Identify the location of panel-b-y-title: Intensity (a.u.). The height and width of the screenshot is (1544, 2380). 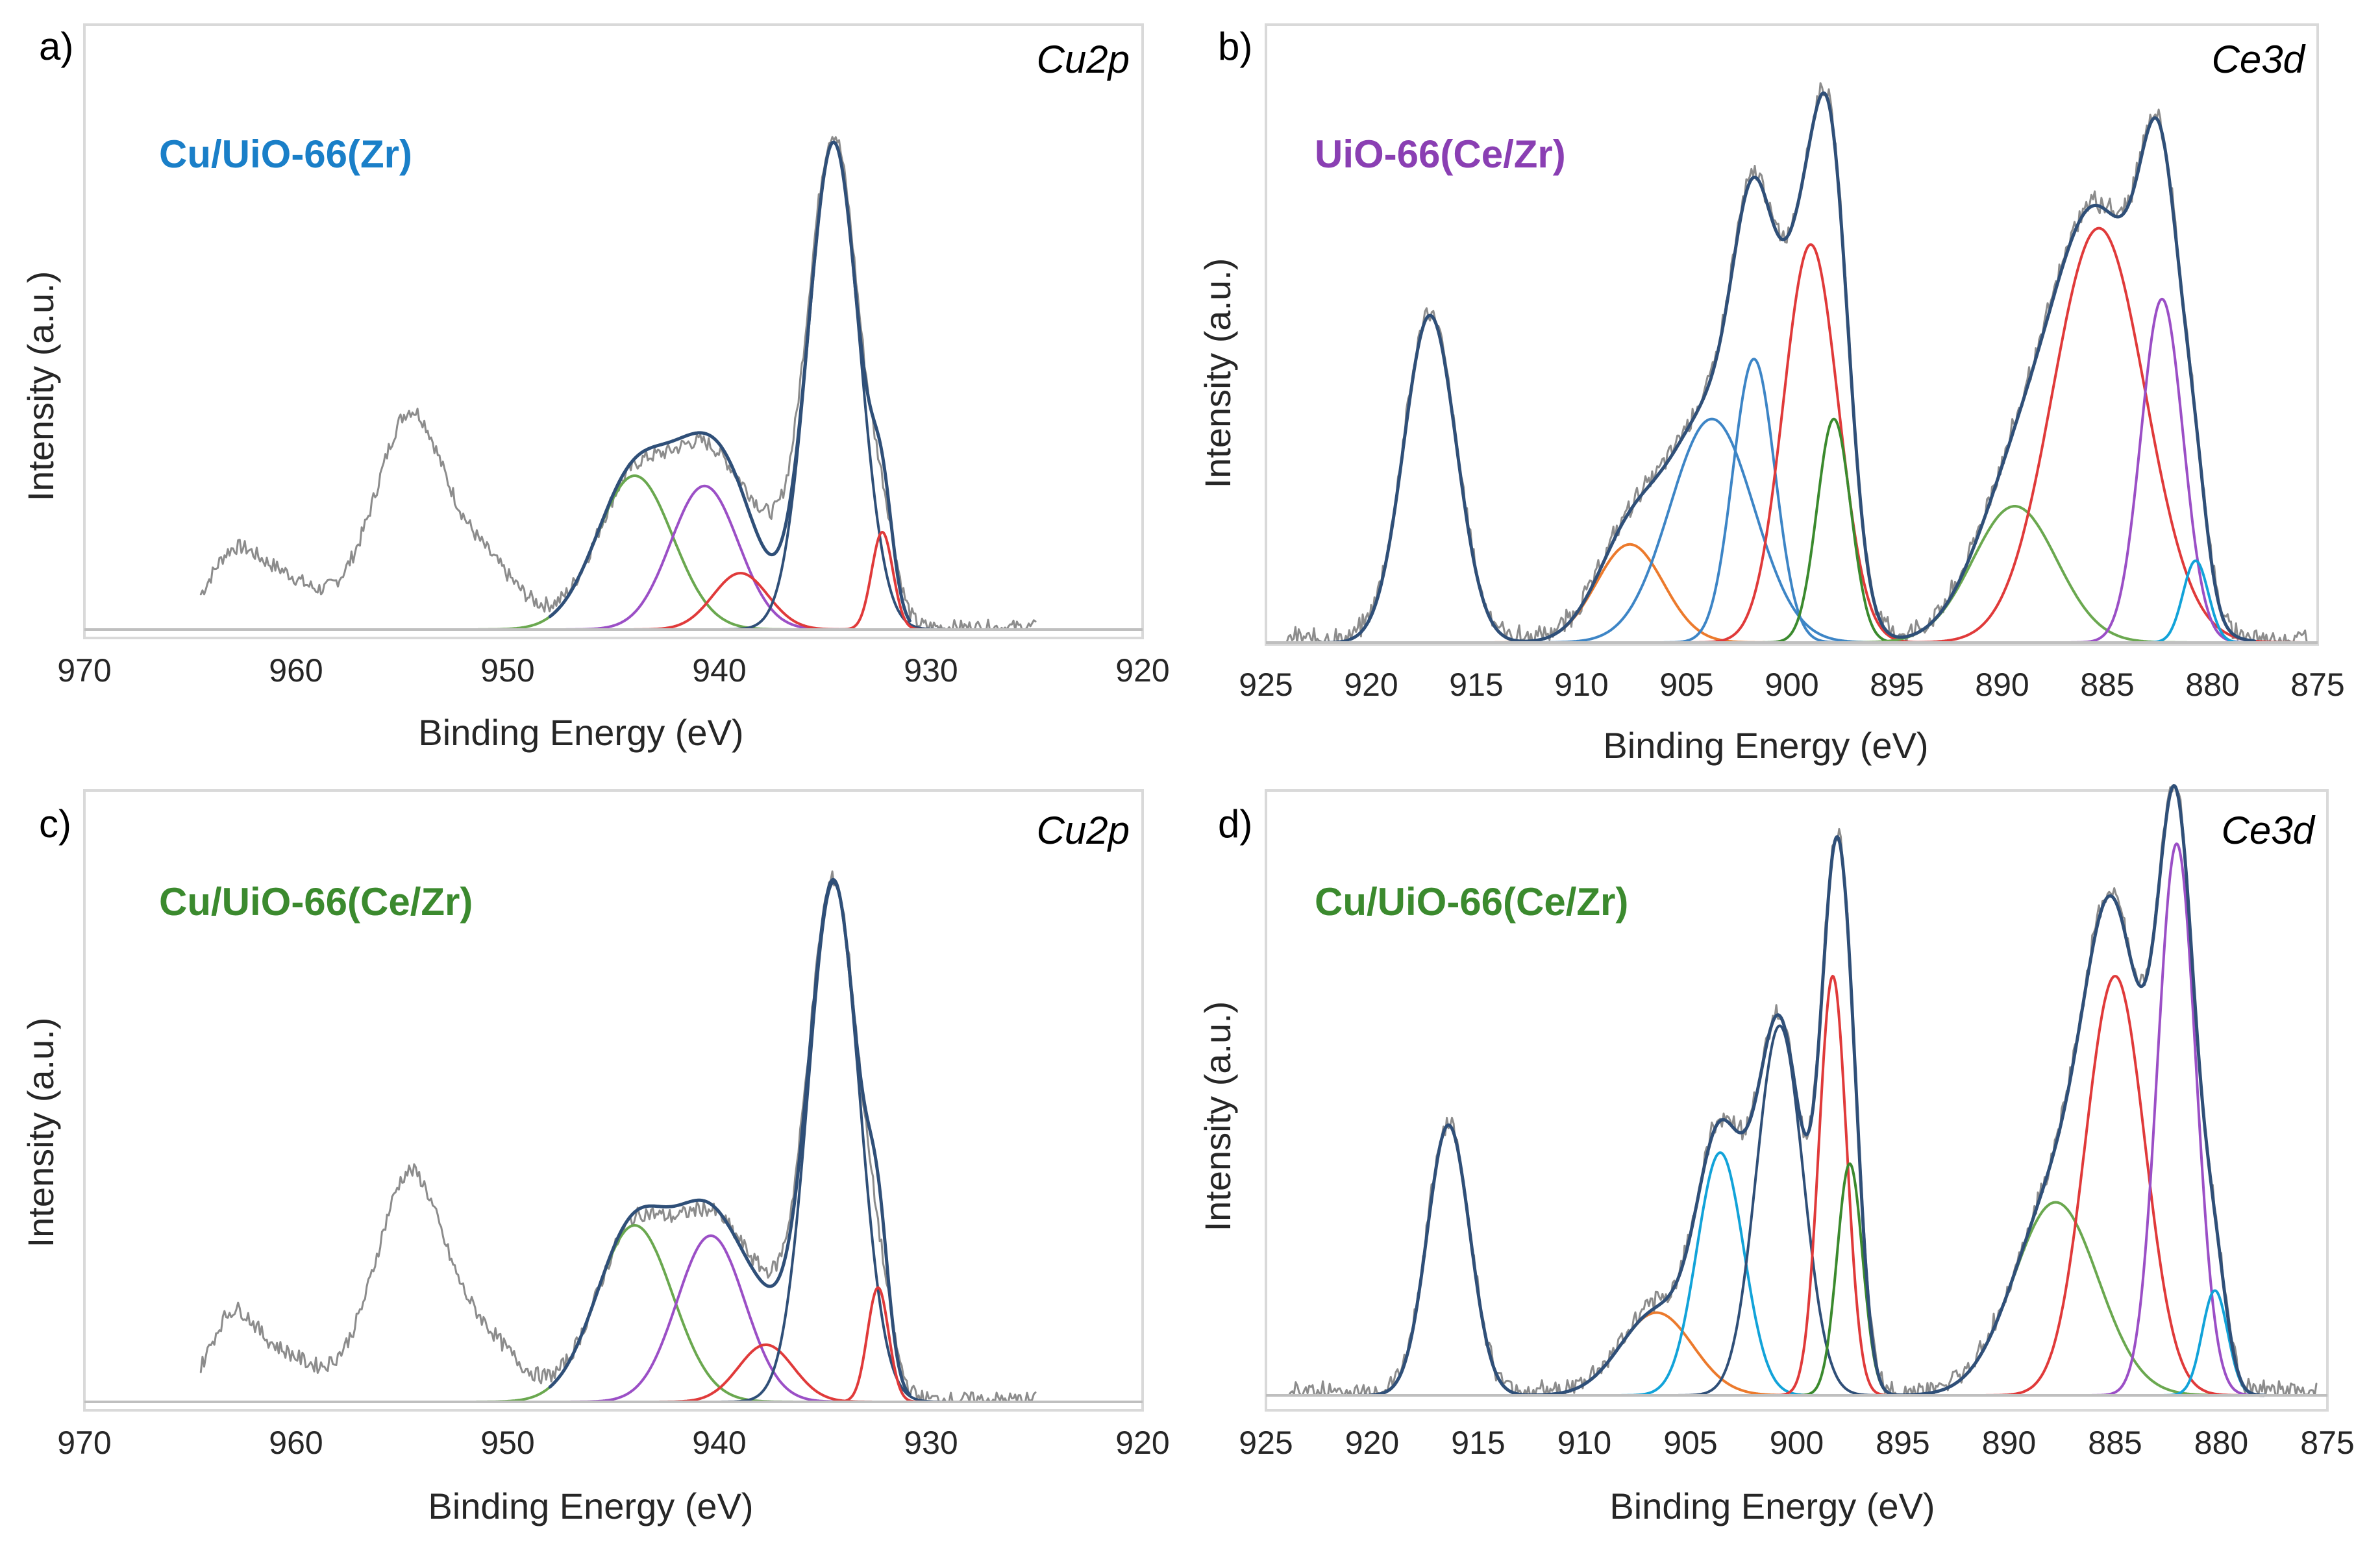
(1217, 373).